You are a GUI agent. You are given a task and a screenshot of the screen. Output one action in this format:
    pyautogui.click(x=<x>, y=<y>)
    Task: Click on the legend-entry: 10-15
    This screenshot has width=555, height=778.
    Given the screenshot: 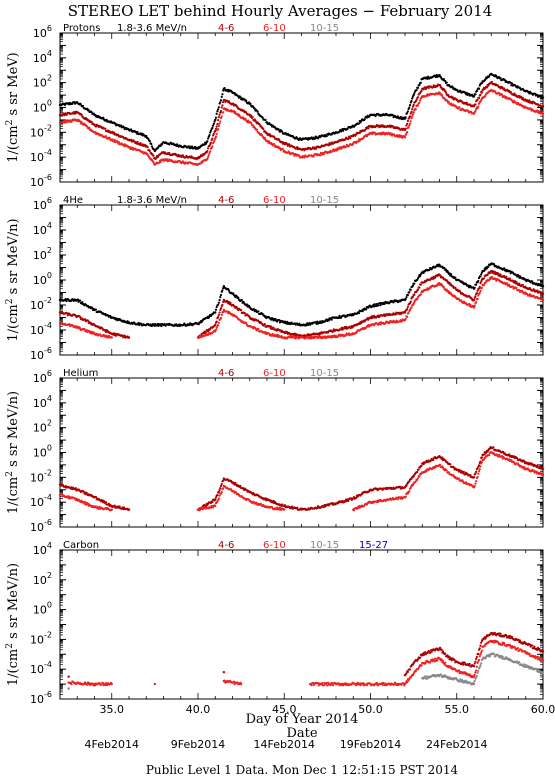 What is the action you would take?
    pyautogui.click(x=324, y=28)
    